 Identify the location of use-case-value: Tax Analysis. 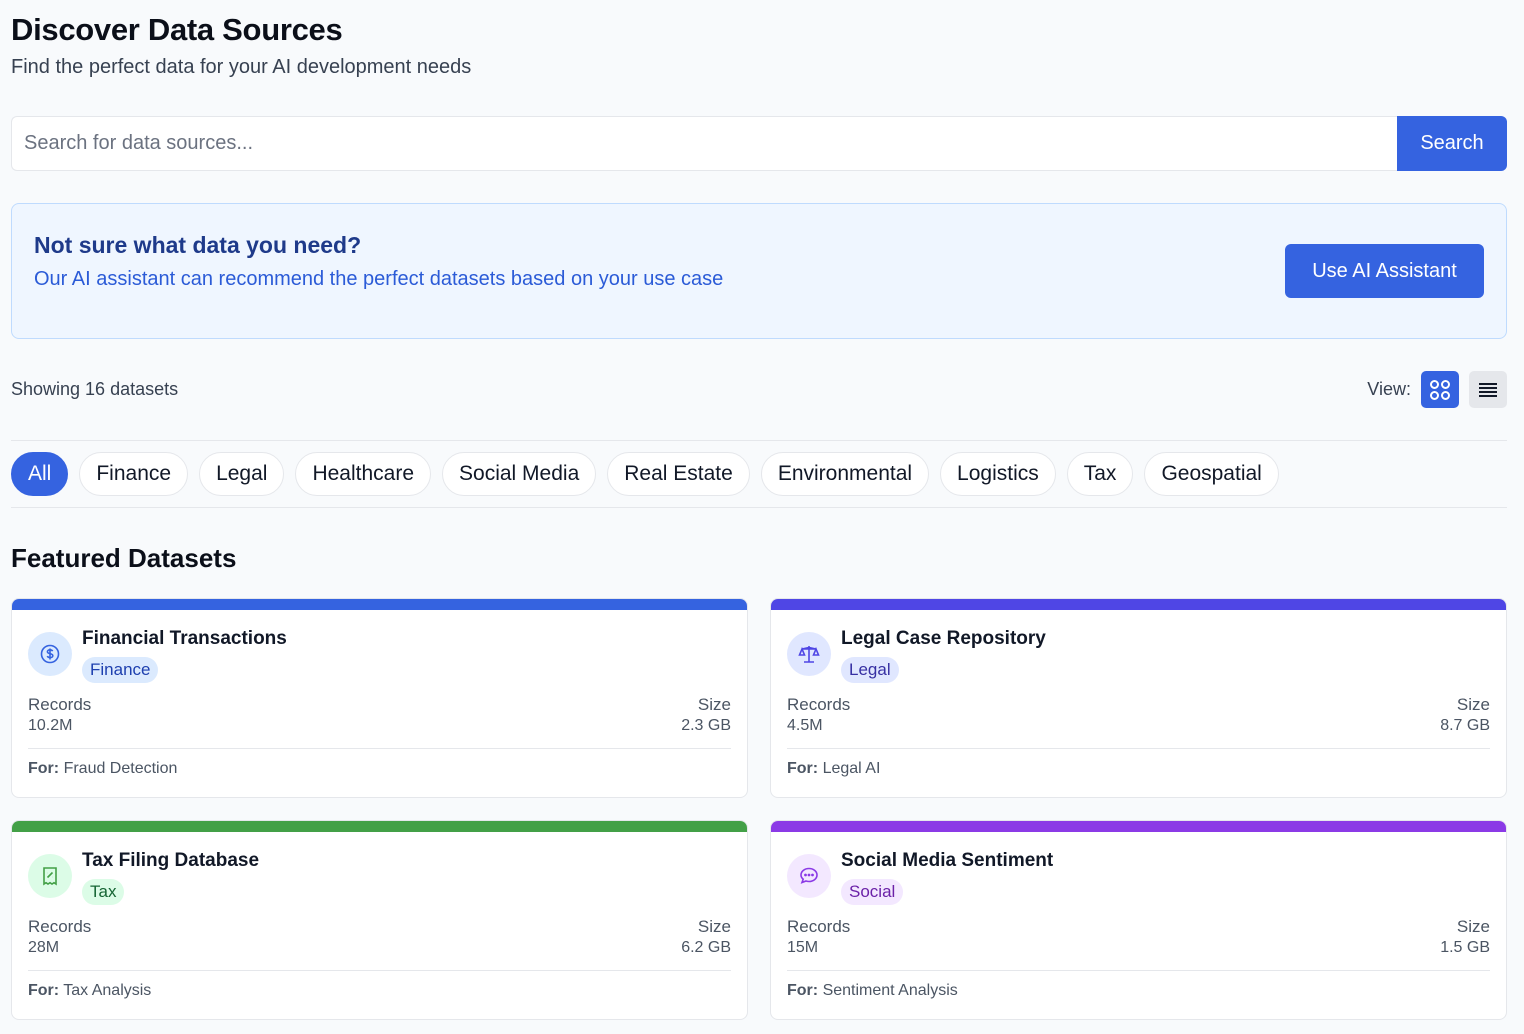
(107, 990).